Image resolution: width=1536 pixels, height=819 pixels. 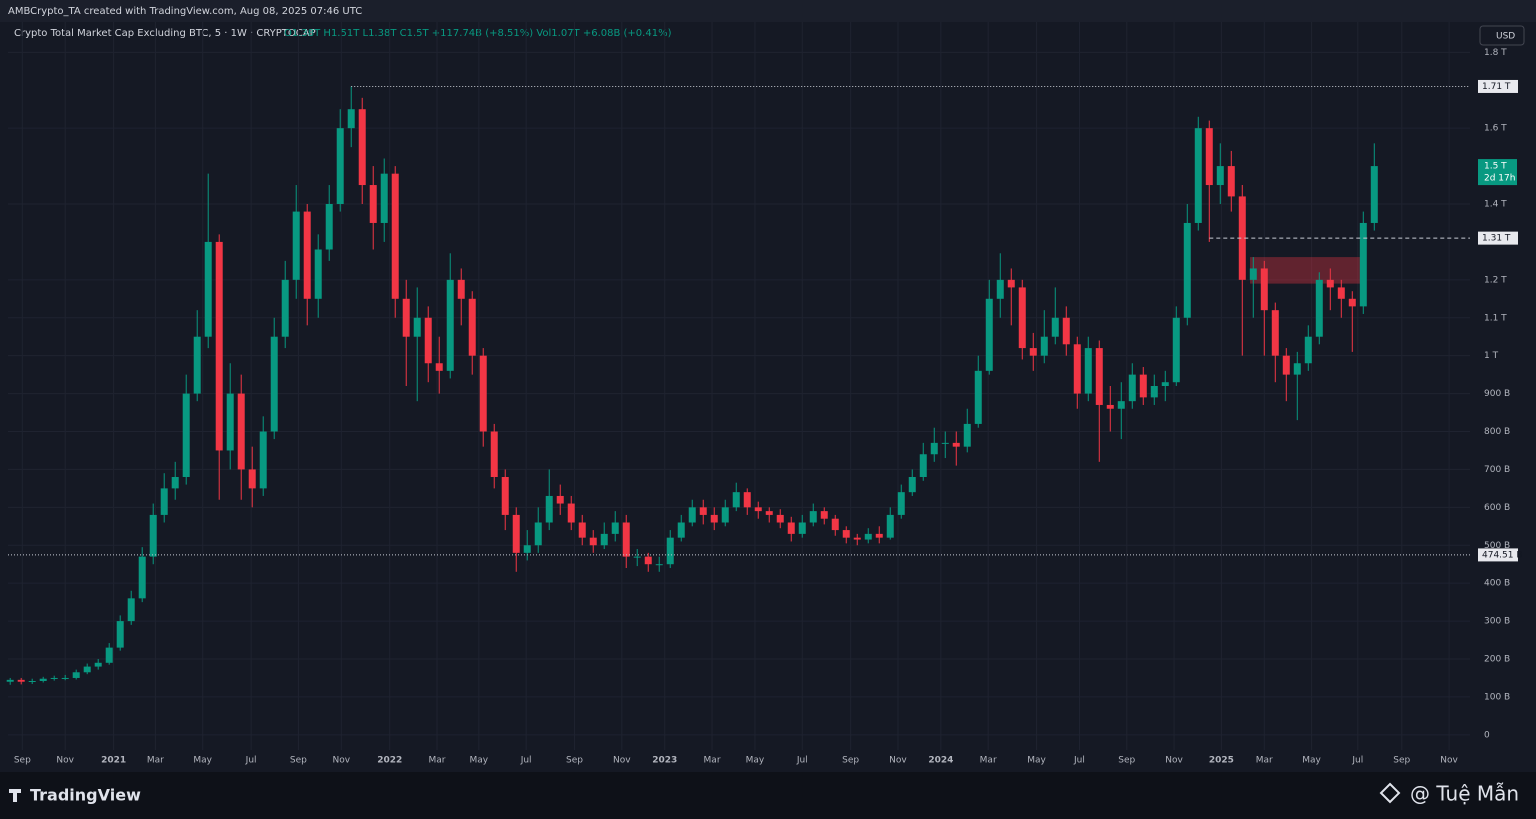 What do you see at coordinates (1497, 432) in the screenshot?
I see `y-tick-label: 800 B` at bounding box center [1497, 432].